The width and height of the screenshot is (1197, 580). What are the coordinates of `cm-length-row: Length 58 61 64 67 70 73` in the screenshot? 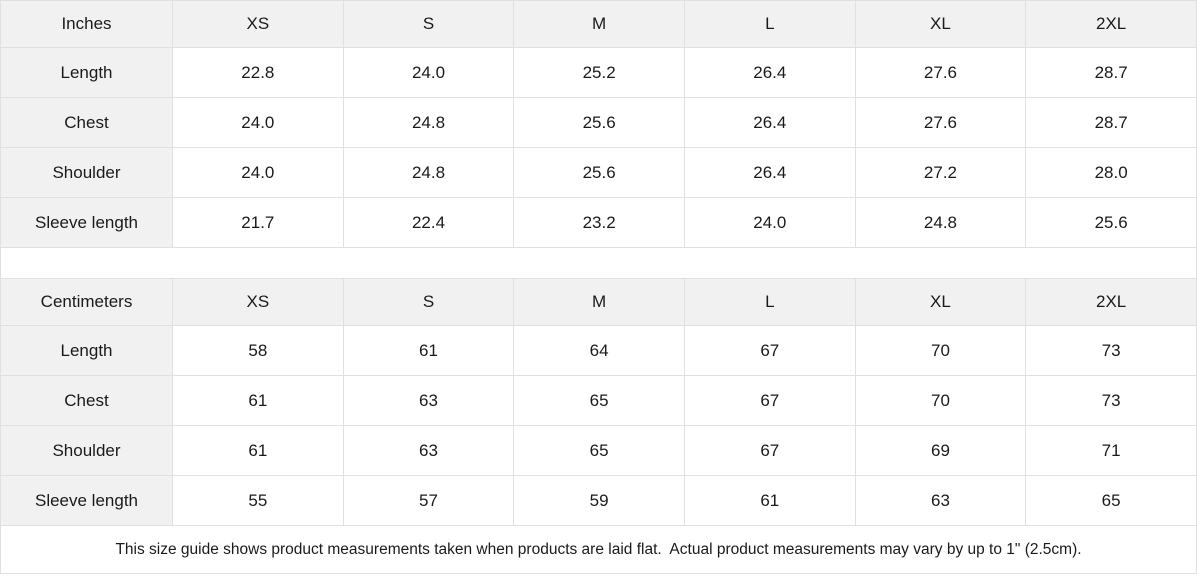 It's located at (598, 350).